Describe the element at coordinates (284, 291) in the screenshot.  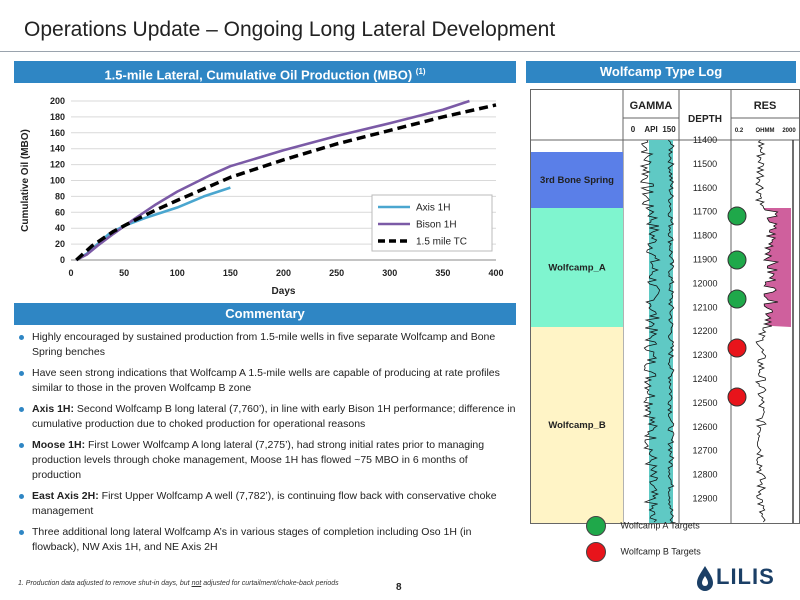
I see `x-axis-label: Days` at that location.